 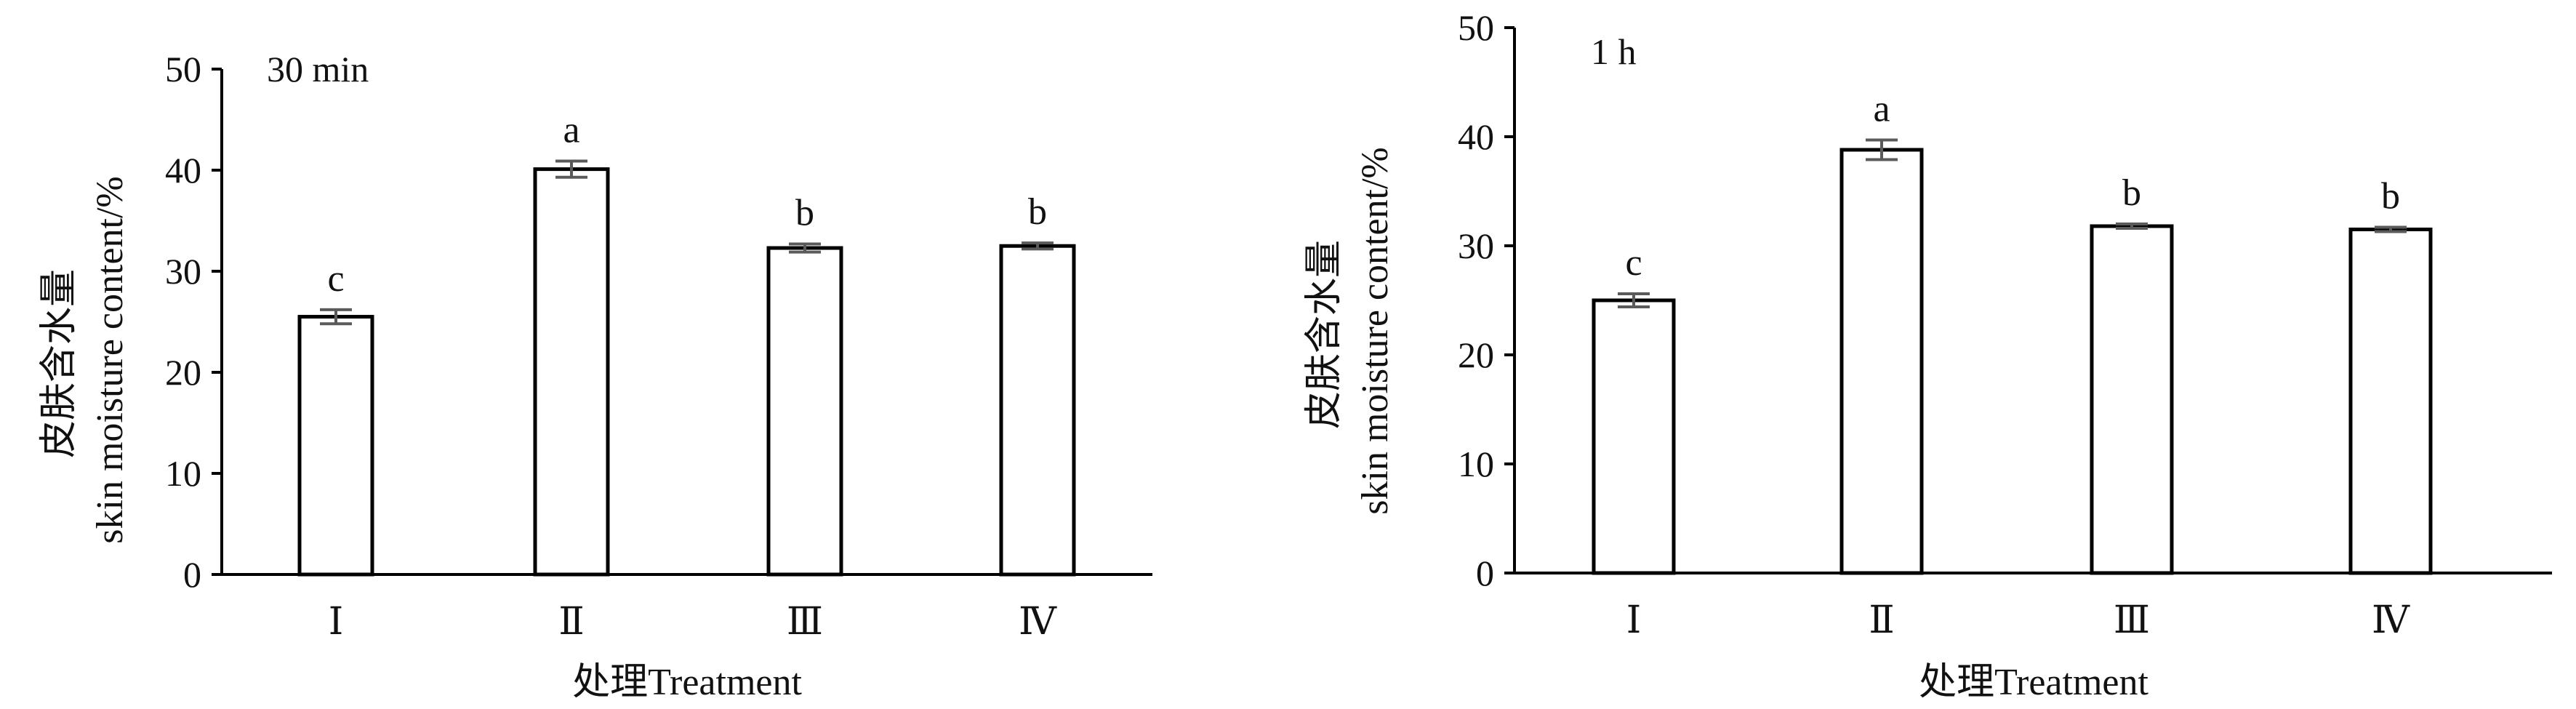 I want to click on panel-label: 30 min, so click(x=318, y=69).